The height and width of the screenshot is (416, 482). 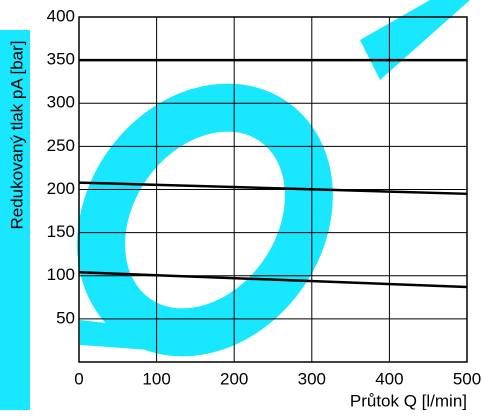 I want to click on y-axis-label: Redukovaný tlak pA [bar], so click(x=16, y=134).